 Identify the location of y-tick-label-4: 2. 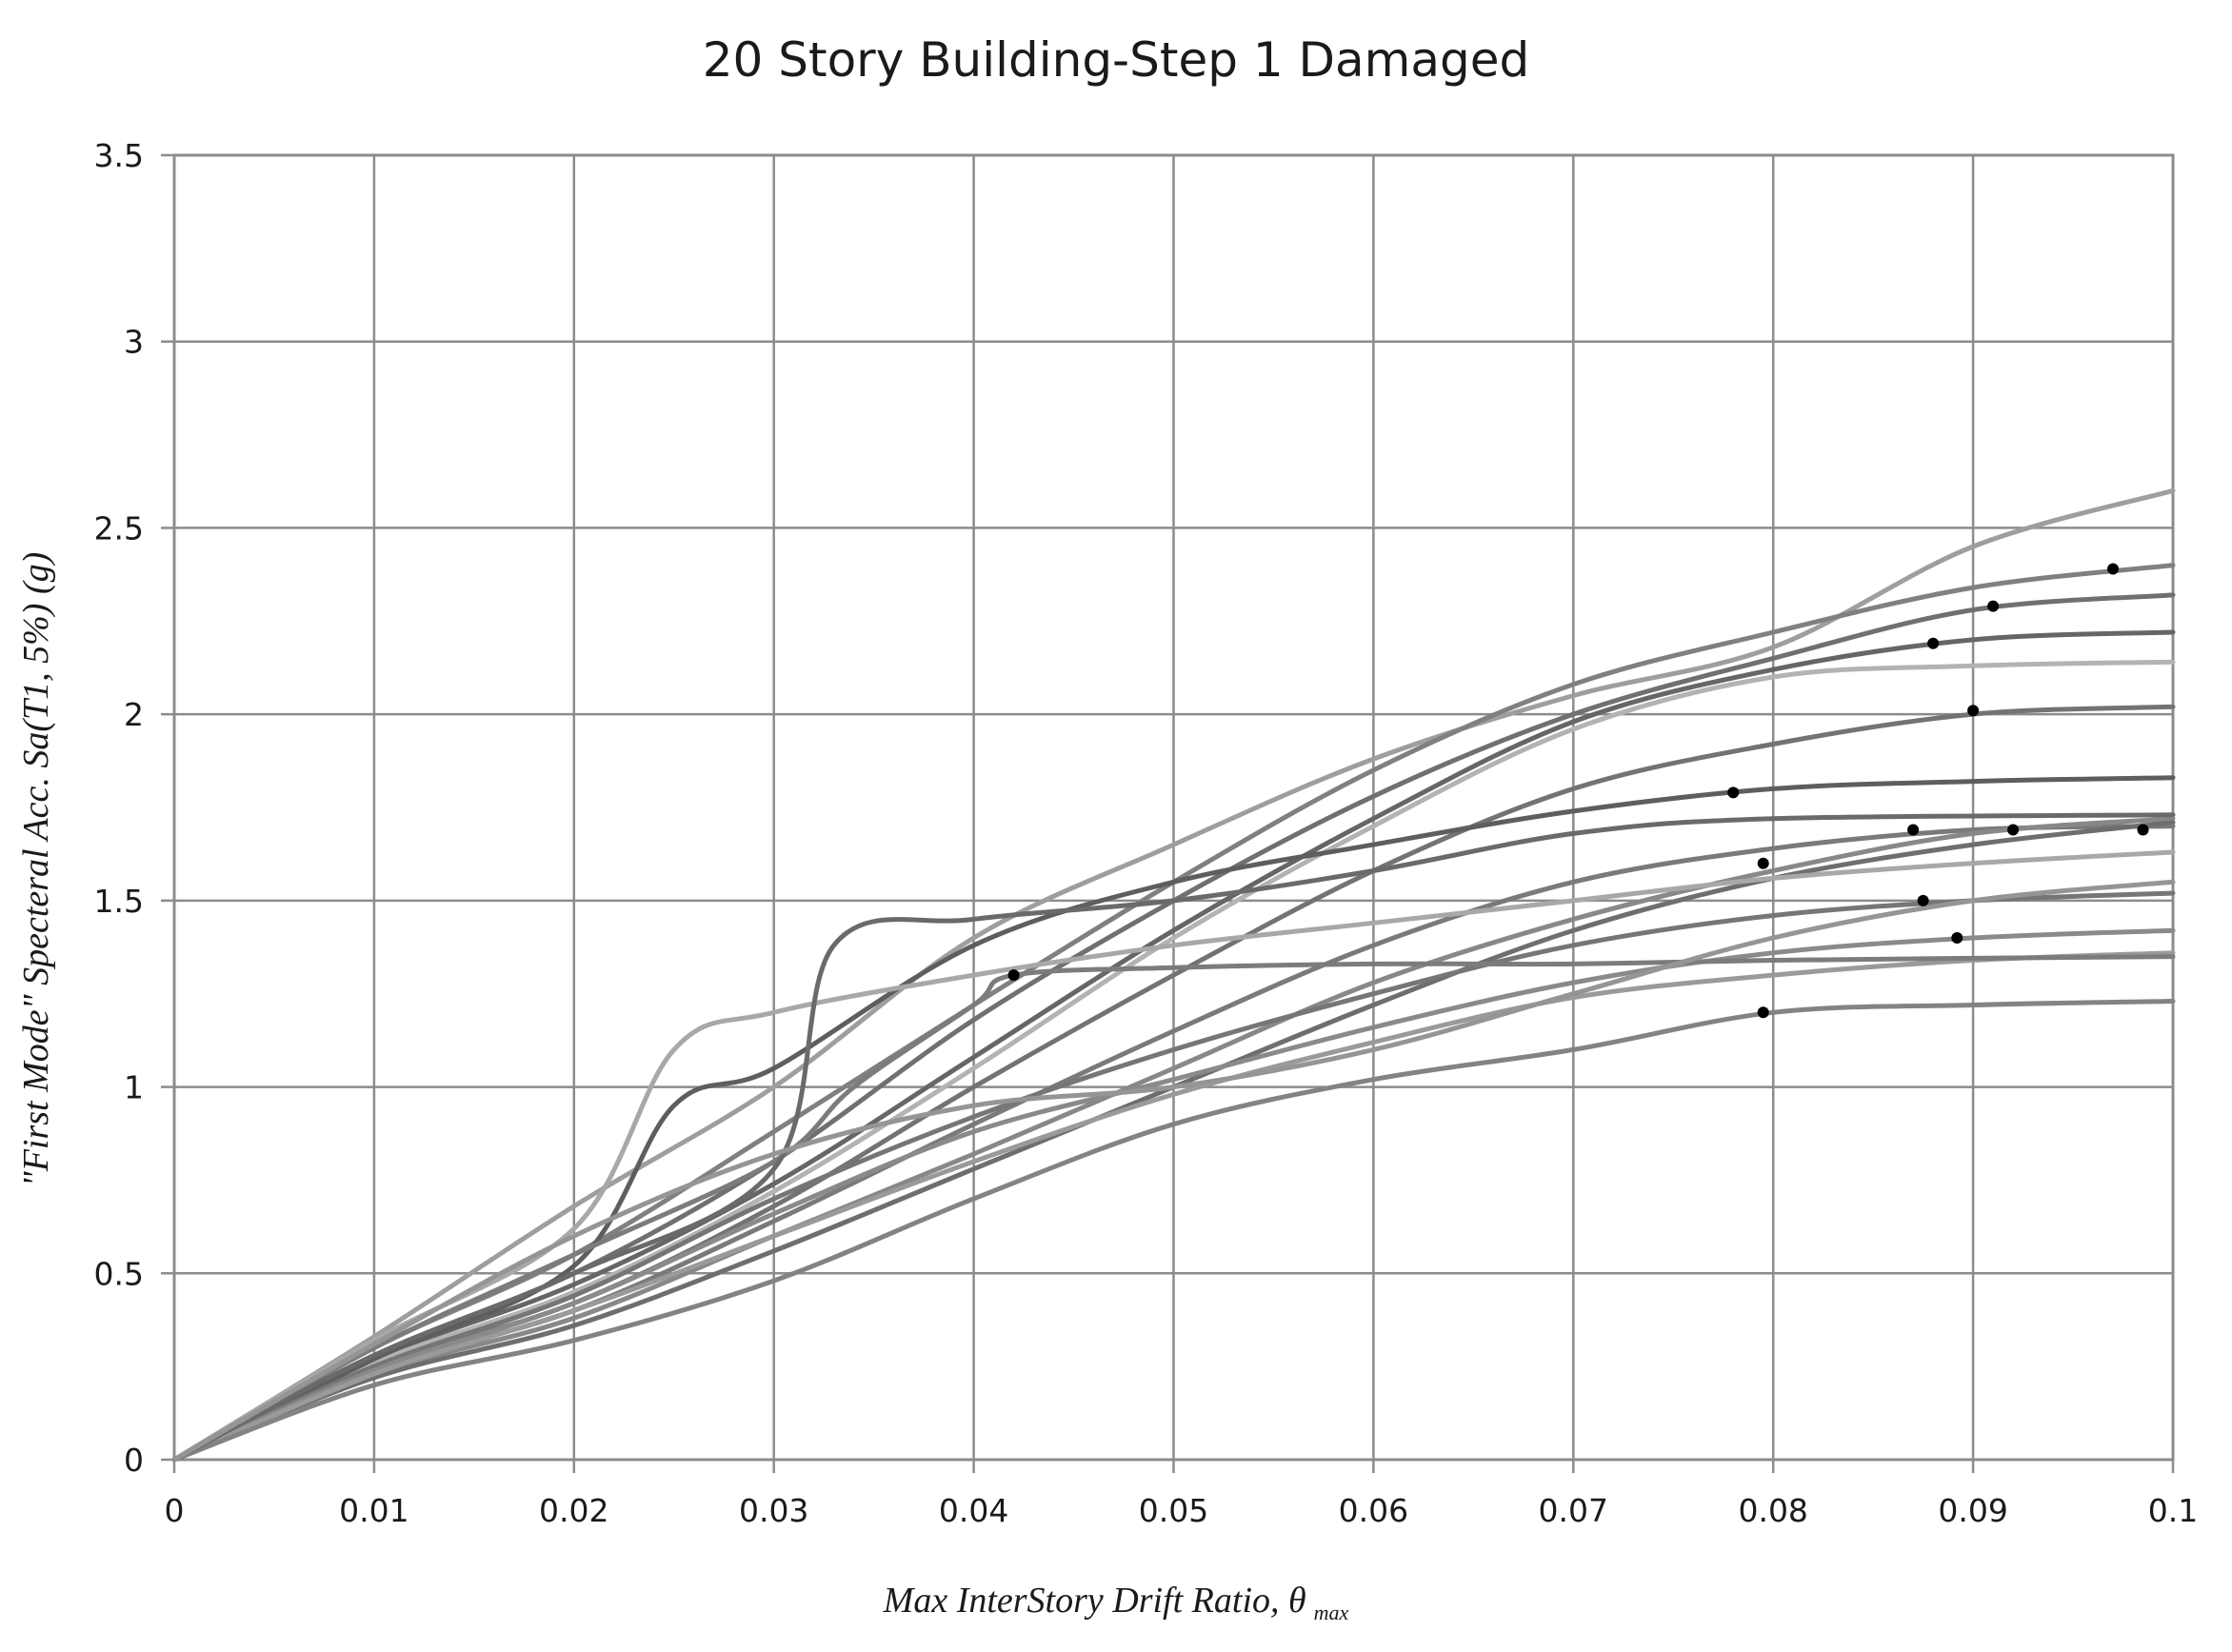
(134, 714).